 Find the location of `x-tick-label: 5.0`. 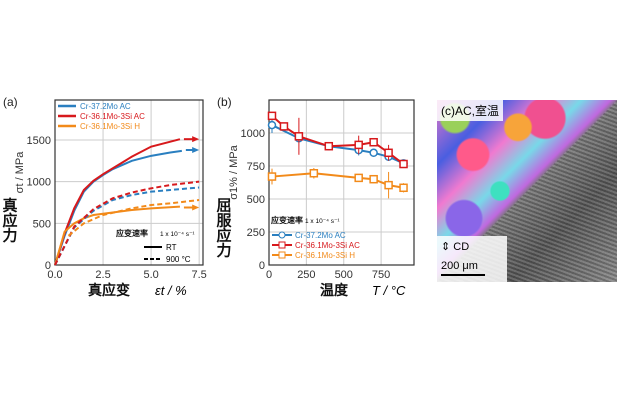

x-tick-label: 5.0 is located at coordinates (150, 275).